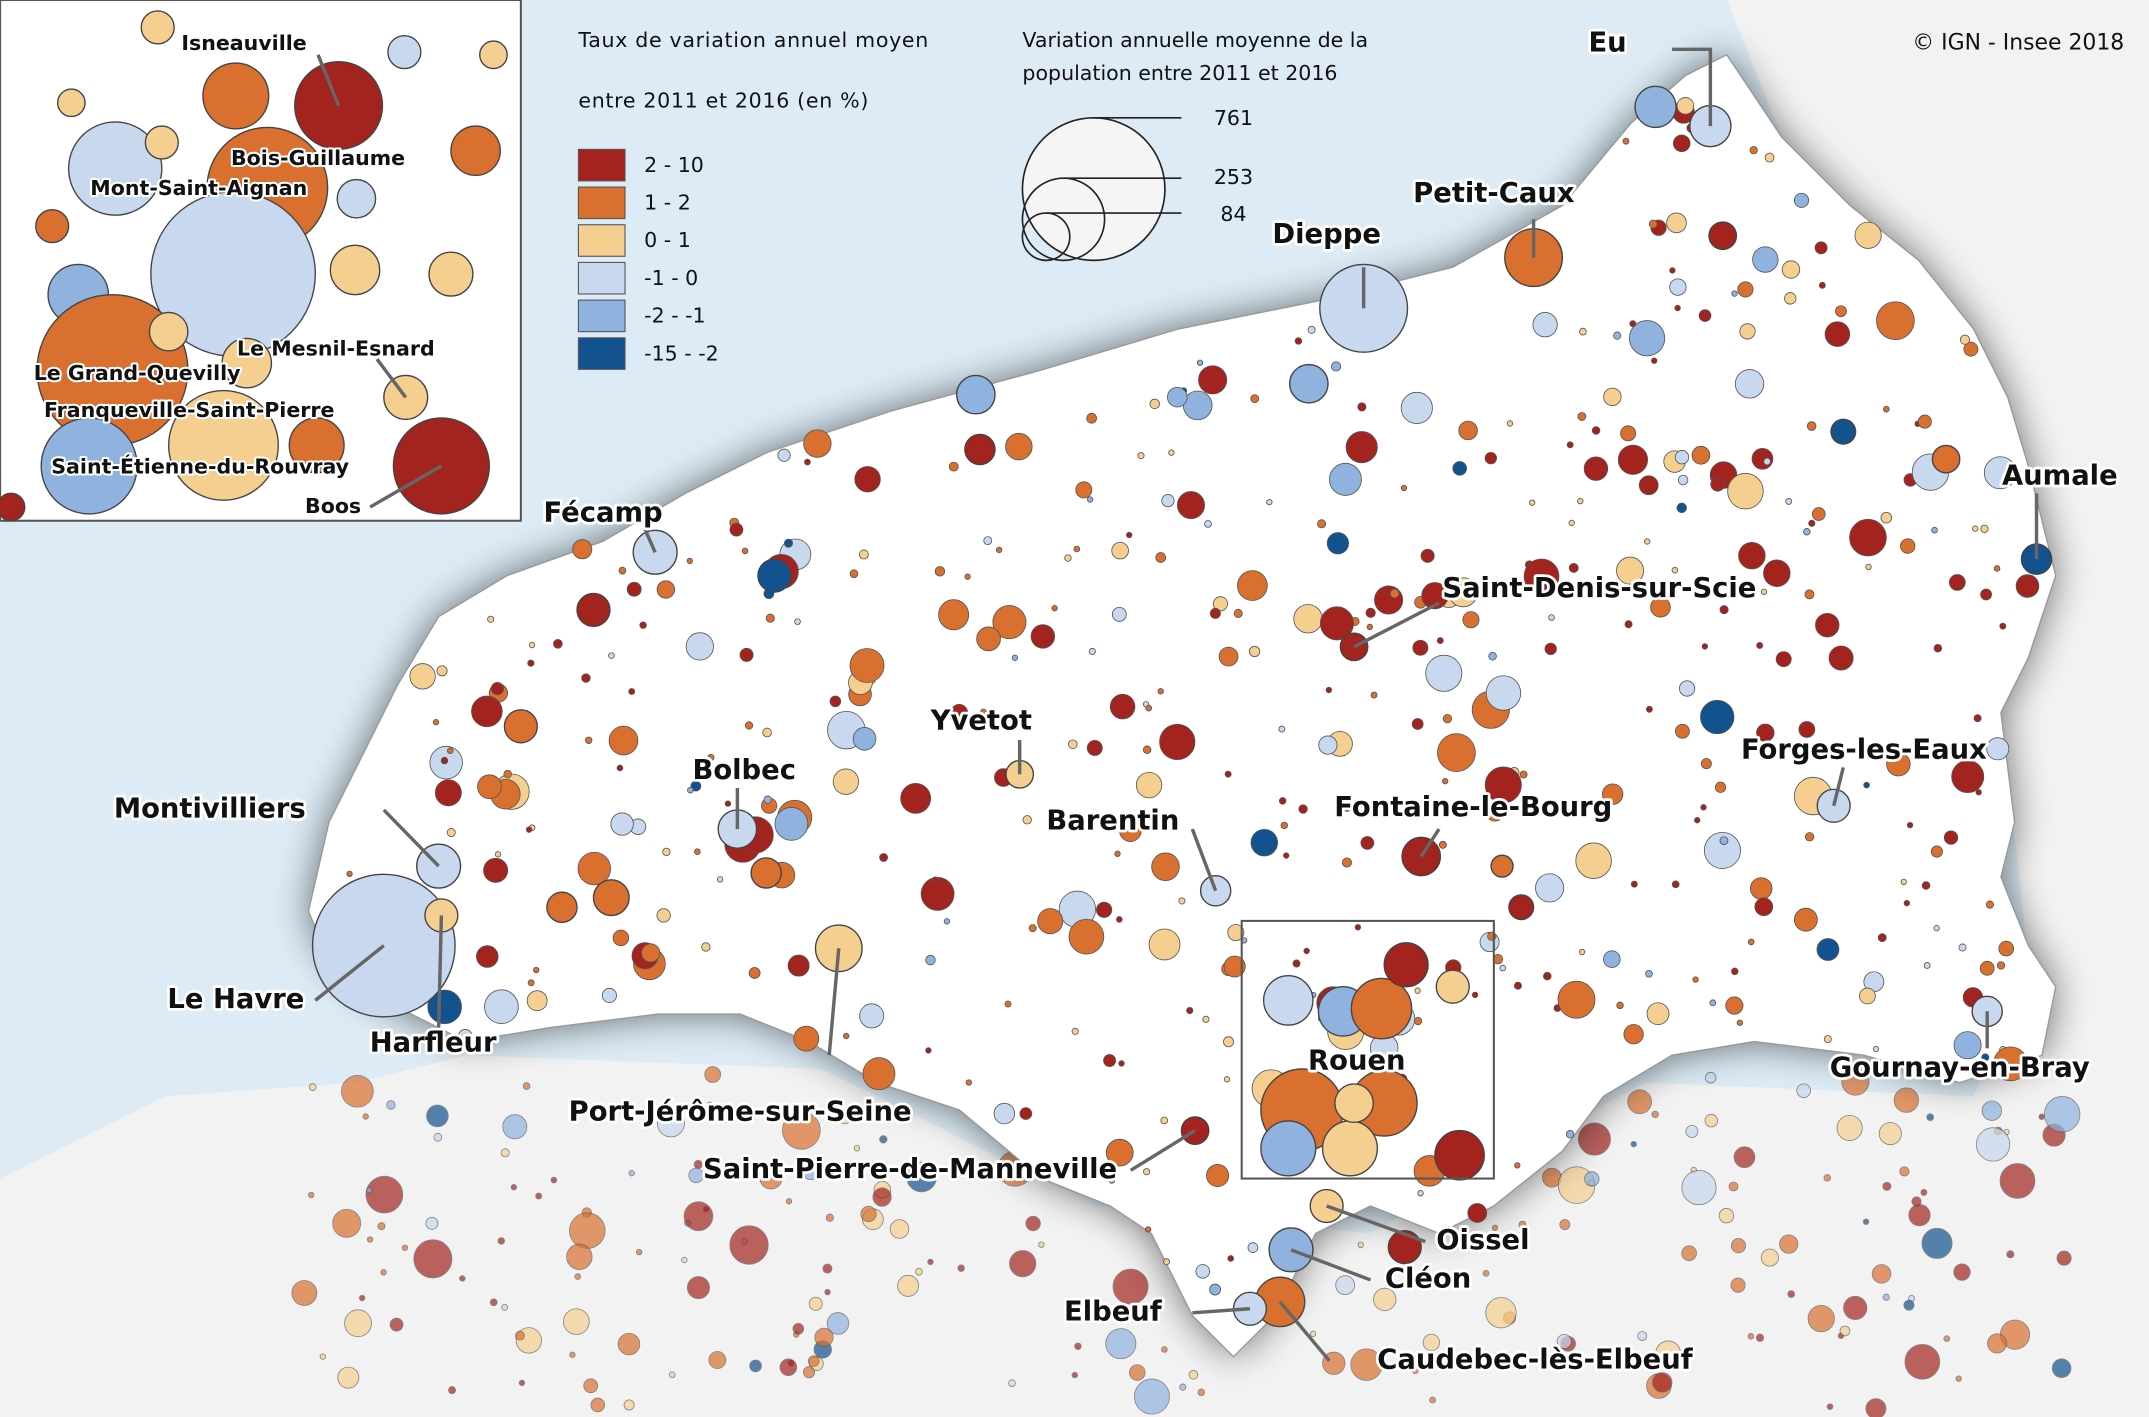 The image size is (2149, 1417). Describe the element at coordinates (1428, 1278) in the screenshot. I see `place-label: Cléon` at that location.